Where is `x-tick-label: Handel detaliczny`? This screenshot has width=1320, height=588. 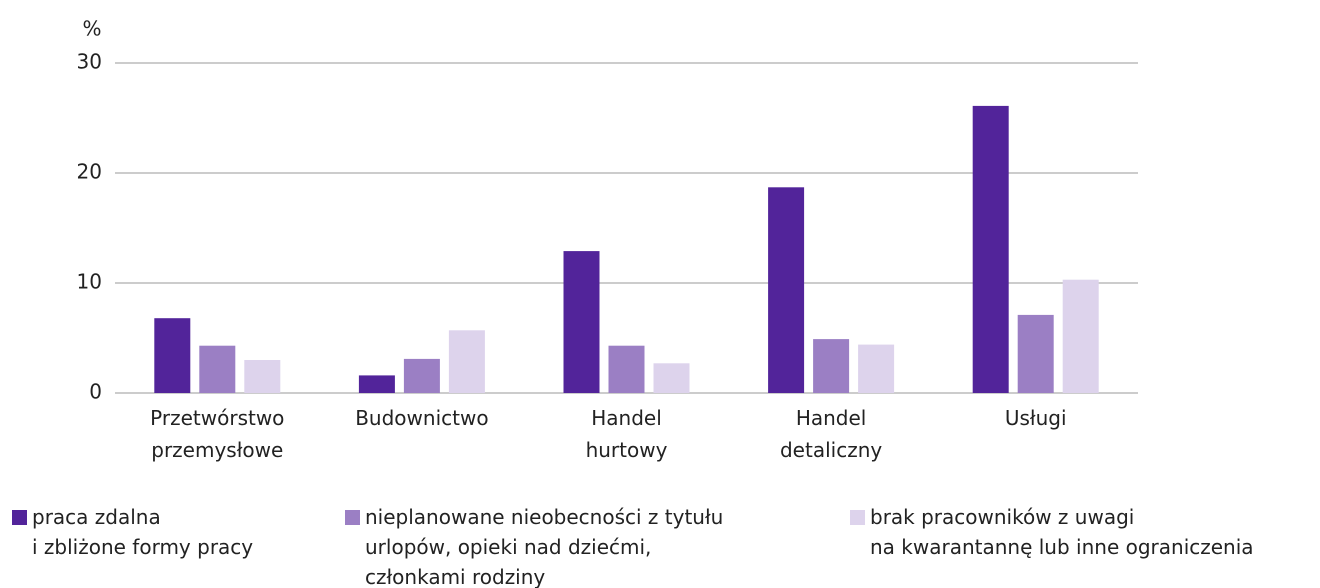
x-tick-label: Handel detaliczny is located at coordinates (831, 434).